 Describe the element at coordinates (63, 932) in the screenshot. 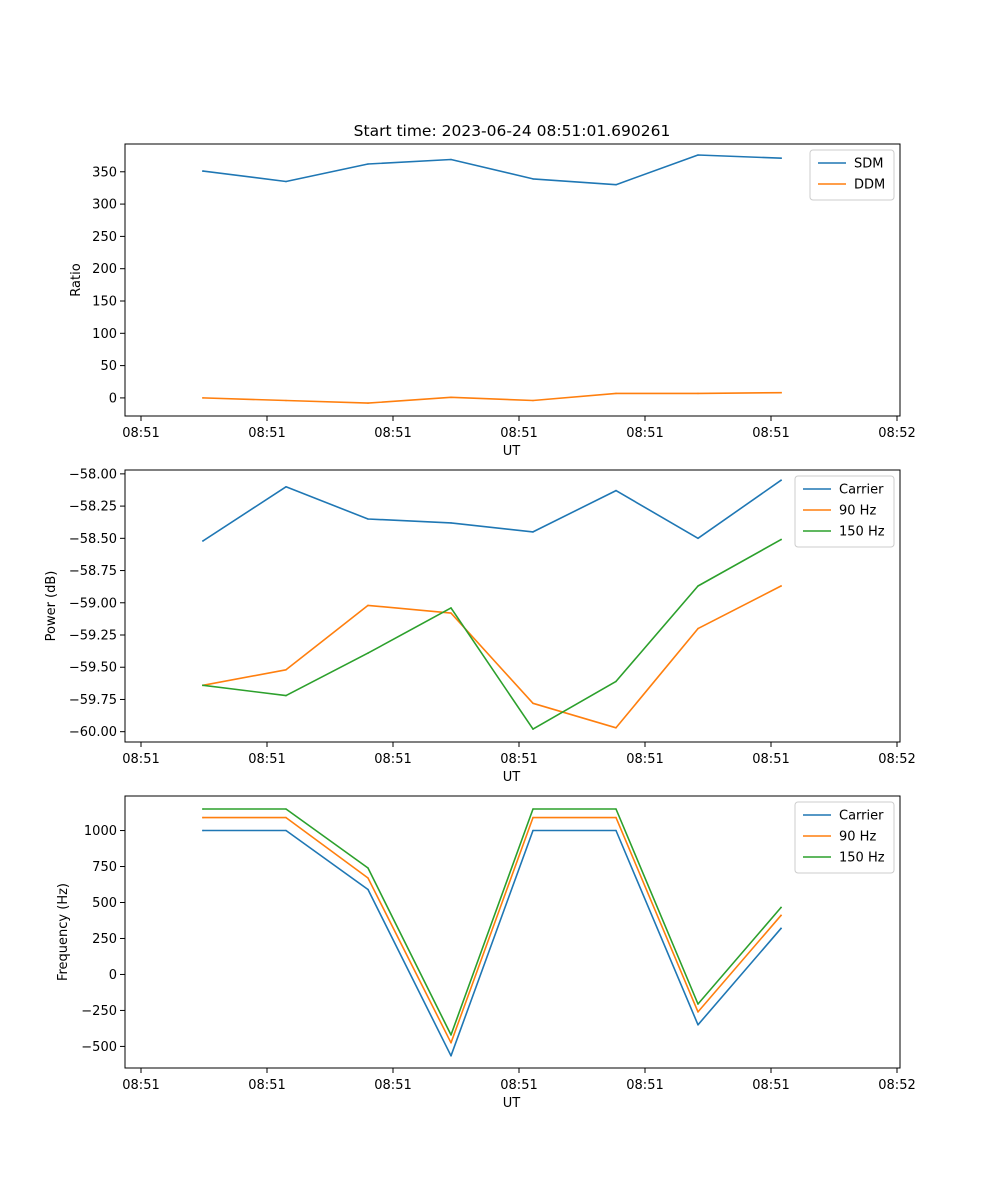

I see `y-axis-label: Frequency (Hz)` at that location.